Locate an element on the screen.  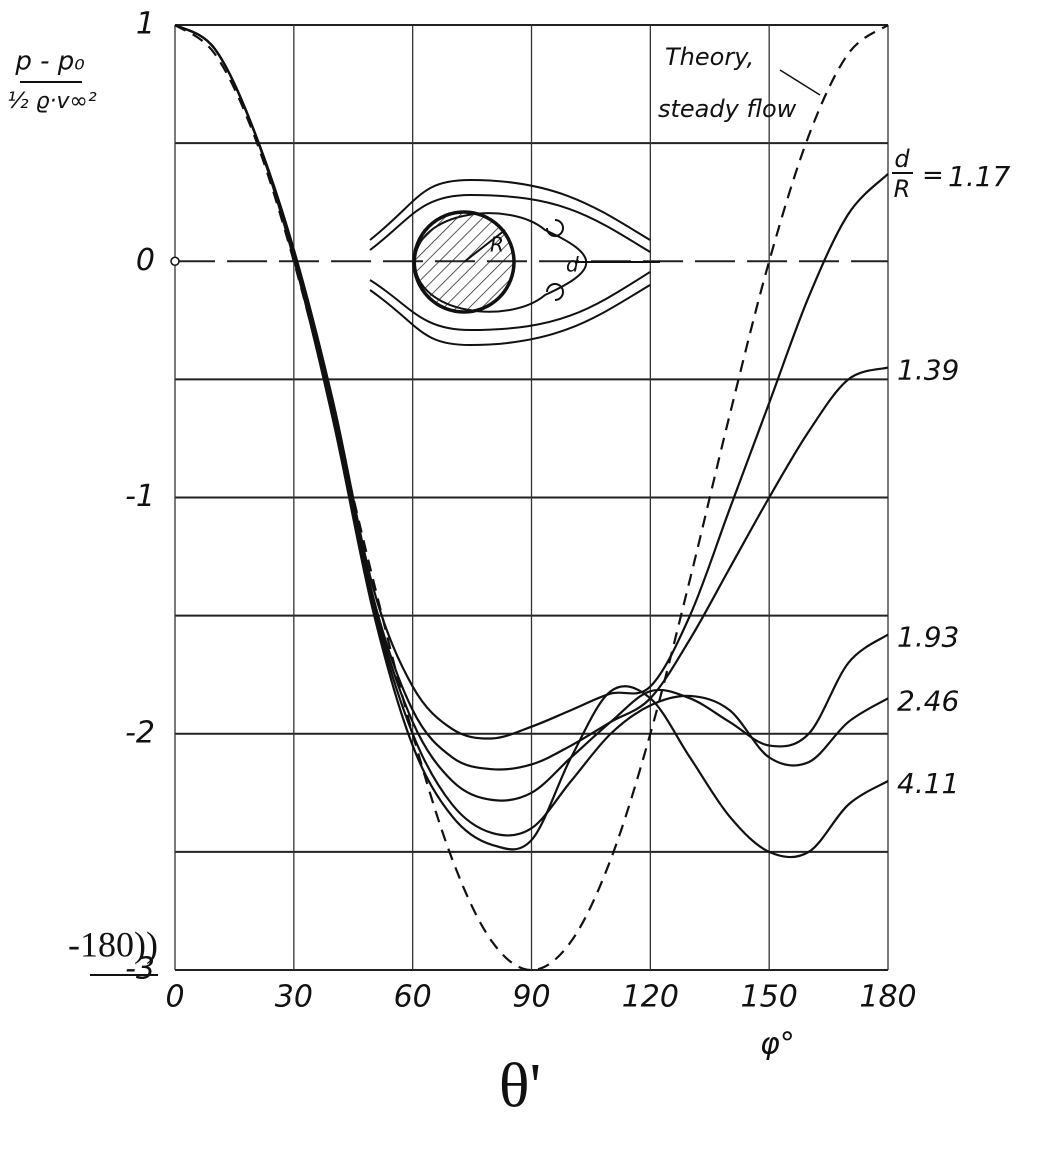
y-tick-label: -1 is located at coordinates (140, 496).